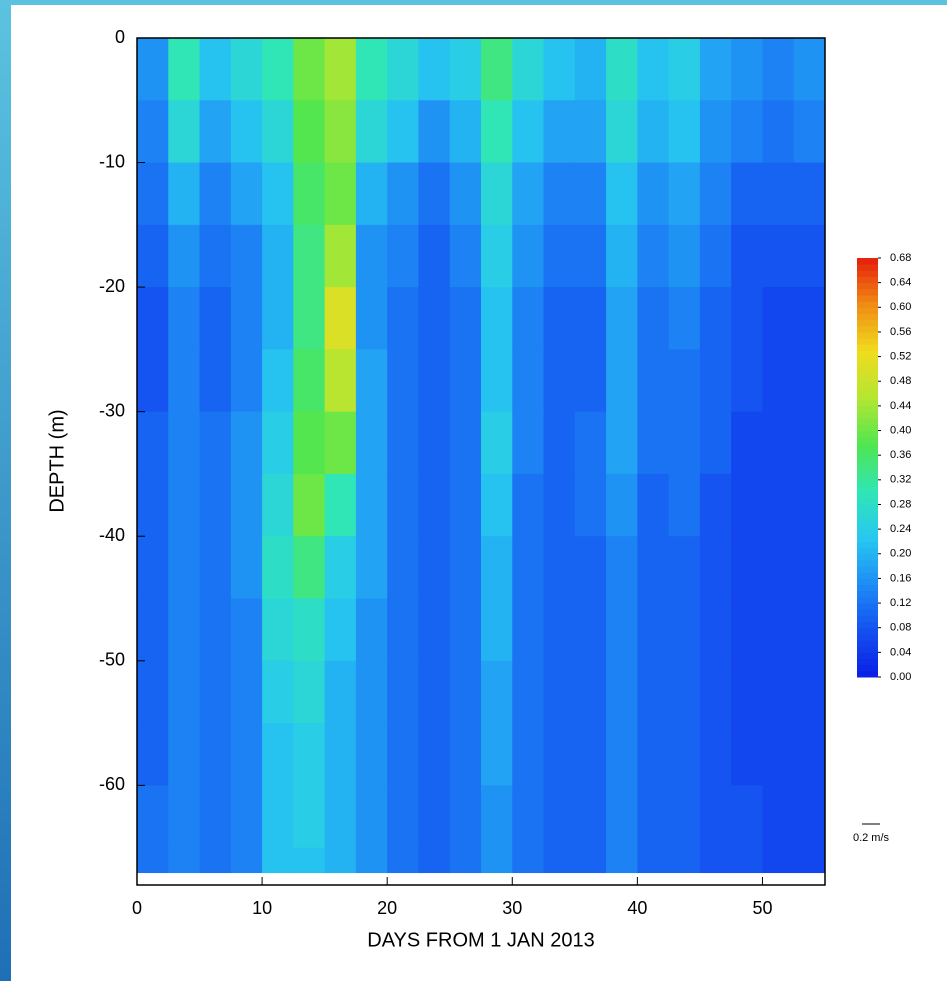 The image size is (947, 981). I want to click on colorbar-tick-label: 0.36, so click(900, 455).